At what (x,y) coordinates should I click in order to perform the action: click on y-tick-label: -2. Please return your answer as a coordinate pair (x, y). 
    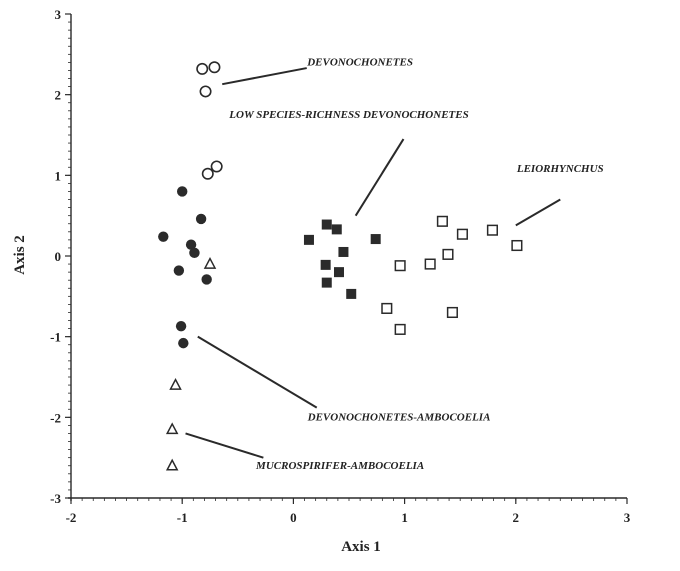
    Looking at the image, I should click on (55, 417).